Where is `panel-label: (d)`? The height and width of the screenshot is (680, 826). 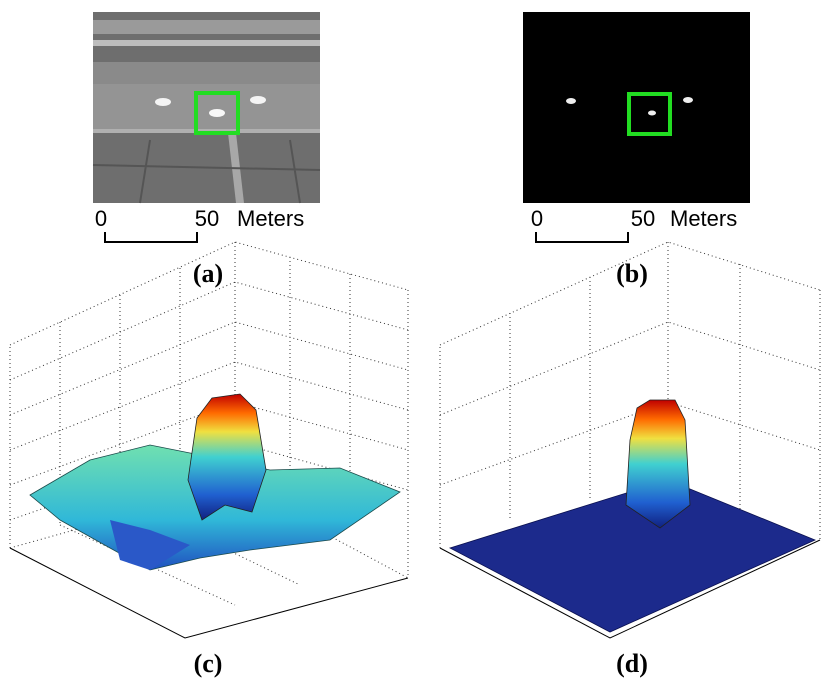 panel-label: (d) is located at coordinates (632, 663).